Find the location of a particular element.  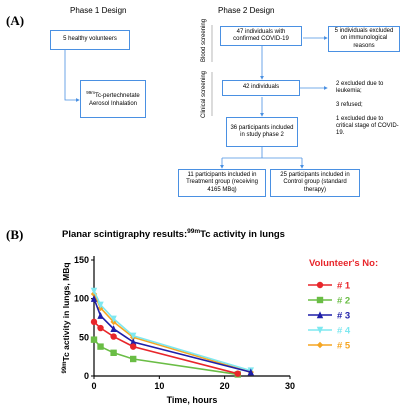

legend-label-5: # 5 is located at coordinates (344, 346).